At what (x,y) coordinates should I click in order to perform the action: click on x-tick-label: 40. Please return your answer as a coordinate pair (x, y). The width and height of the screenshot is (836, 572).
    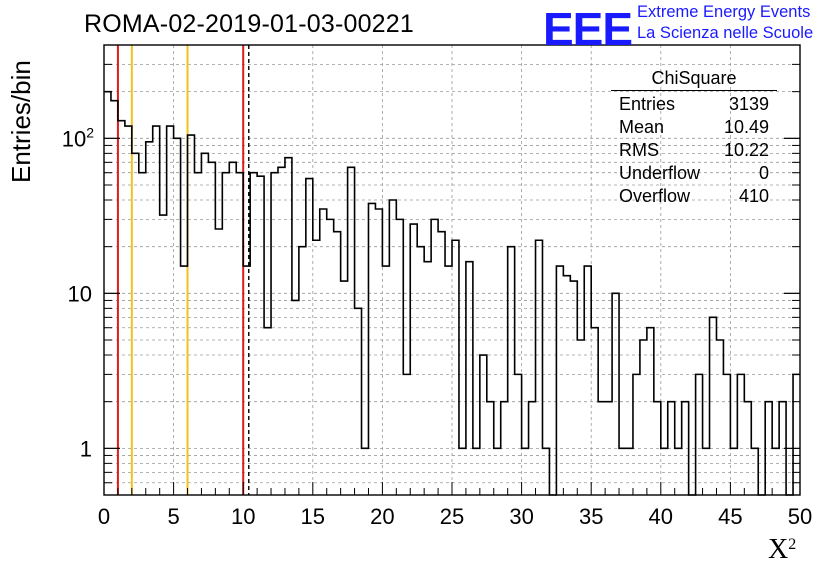
    Looking at the image, I should click on (661, 516).